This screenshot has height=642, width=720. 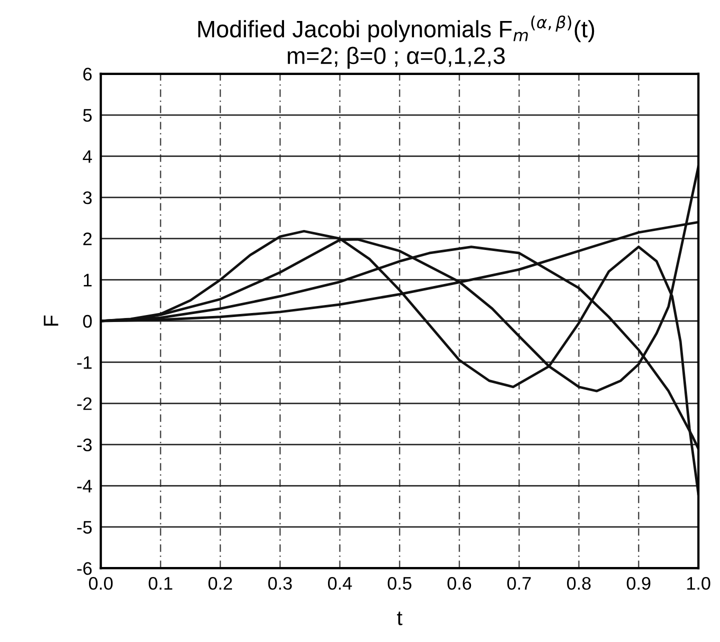 What do you see at coordinates (698, 583) in the screenshot?
I see `x-tick-label: 1.0` at bounding box center [698, 583].